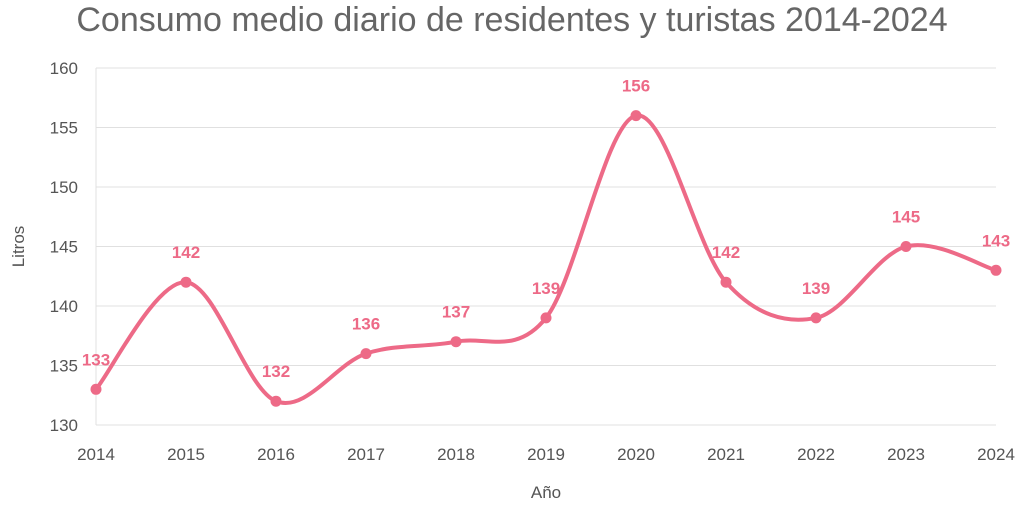  Describe the element at coordinates (996, 240) in the screenshot. I see `data-label: 143` at that location.